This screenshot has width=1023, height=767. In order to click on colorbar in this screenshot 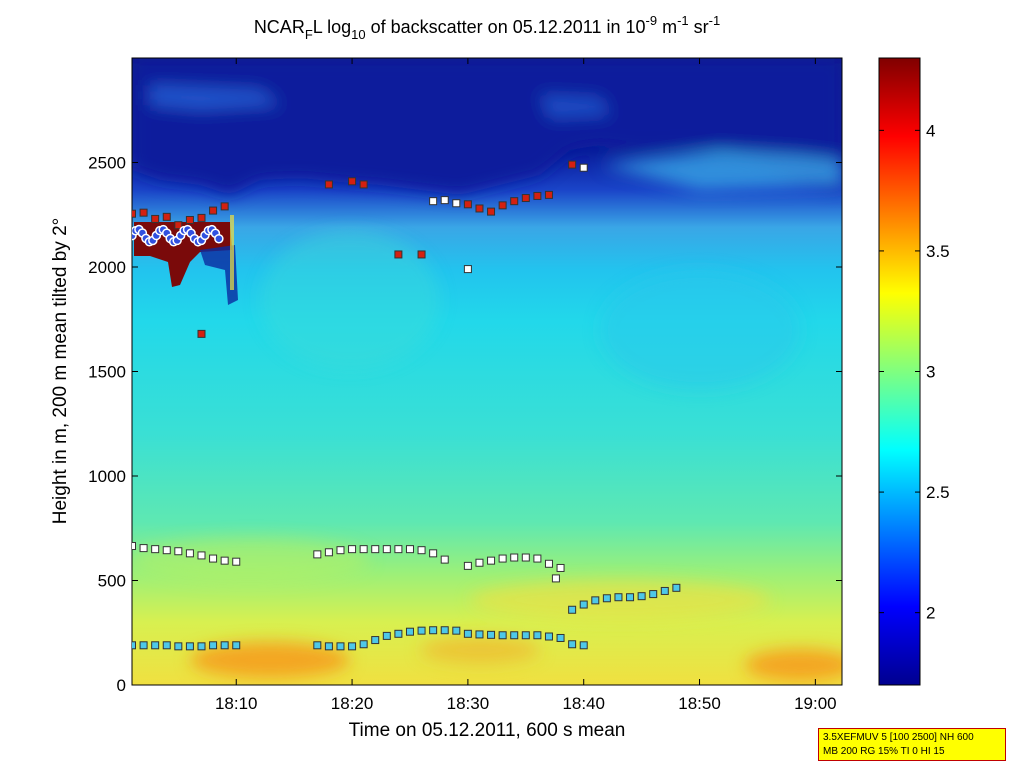, I will do `click(899, 371)`.